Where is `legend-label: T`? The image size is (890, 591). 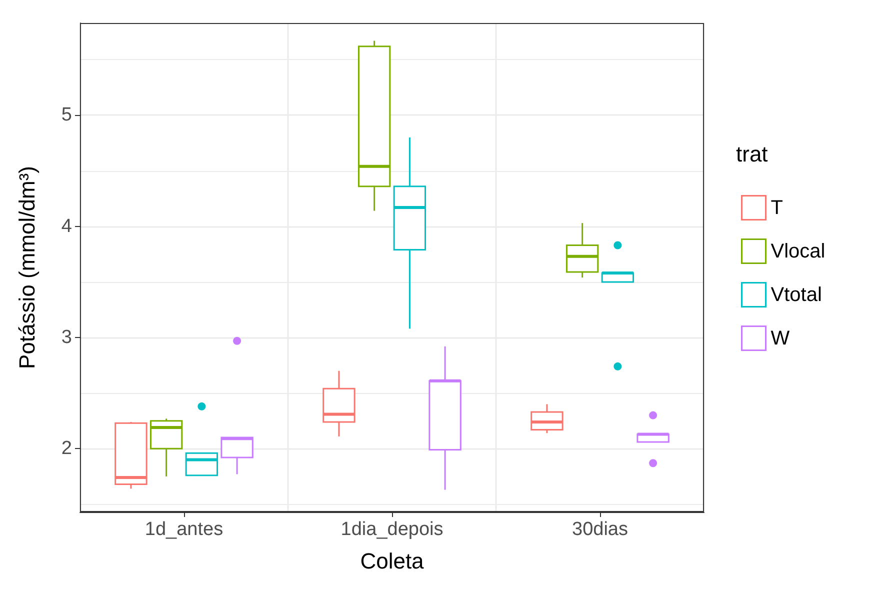 legend-label: T is located at coordinates (776, 207).